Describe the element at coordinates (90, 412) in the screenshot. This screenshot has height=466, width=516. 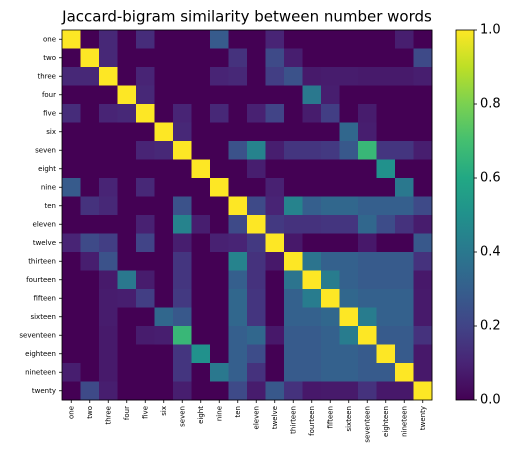
I see `x-tick-label: two` at that location.